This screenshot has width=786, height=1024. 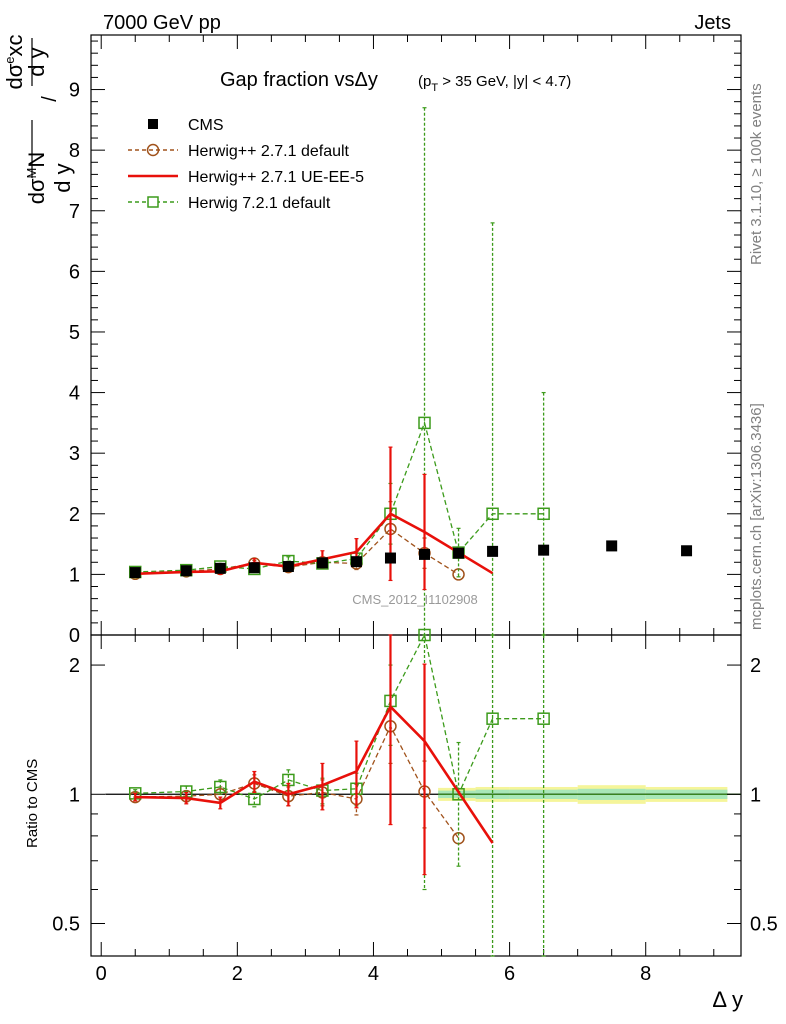 What do you see at coordinates (74, 636) in the screenshot?
I see `y-tick-label: 0` at bounding box center [74, 636].